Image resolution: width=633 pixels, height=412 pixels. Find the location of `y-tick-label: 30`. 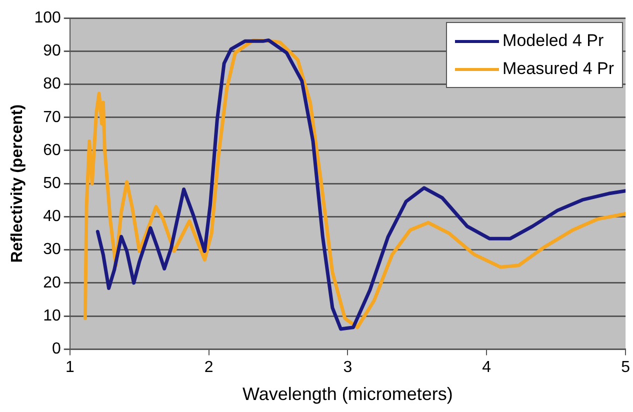

y-tick-label: 30 is located at coordinates (52, 249).